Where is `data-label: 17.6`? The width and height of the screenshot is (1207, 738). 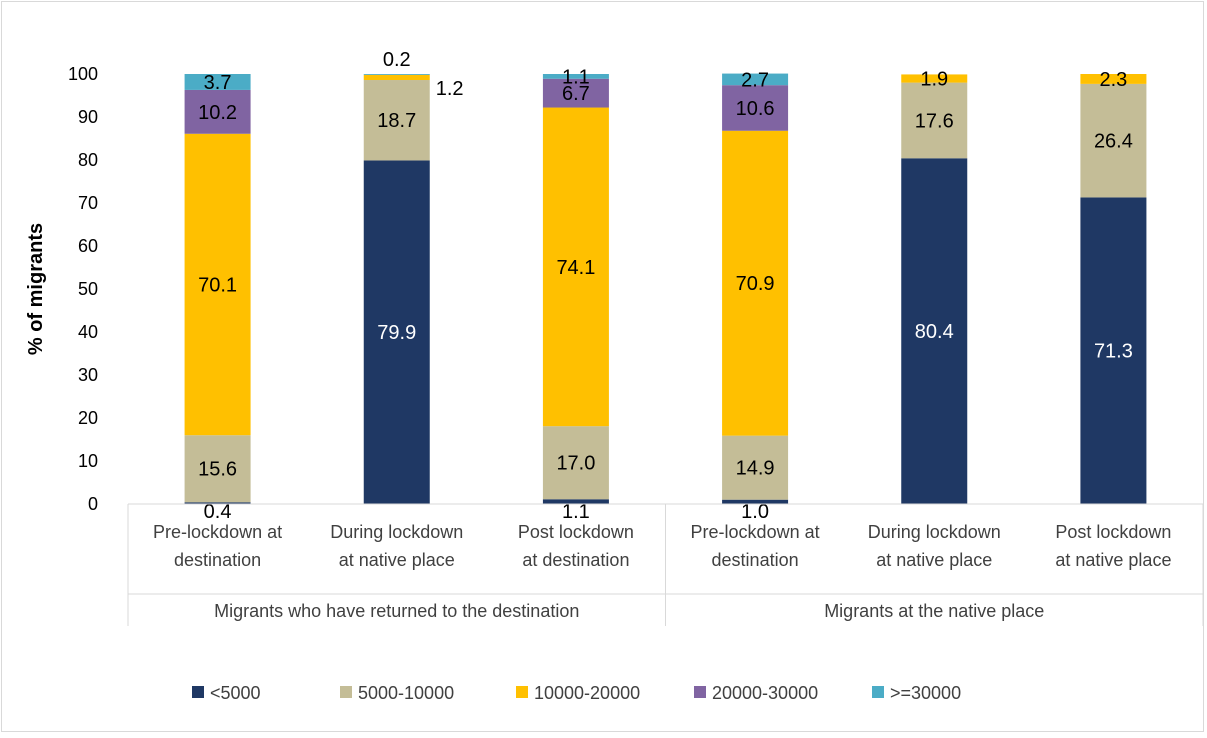 data-label: 17.6 is located at coordinates (934, 121).